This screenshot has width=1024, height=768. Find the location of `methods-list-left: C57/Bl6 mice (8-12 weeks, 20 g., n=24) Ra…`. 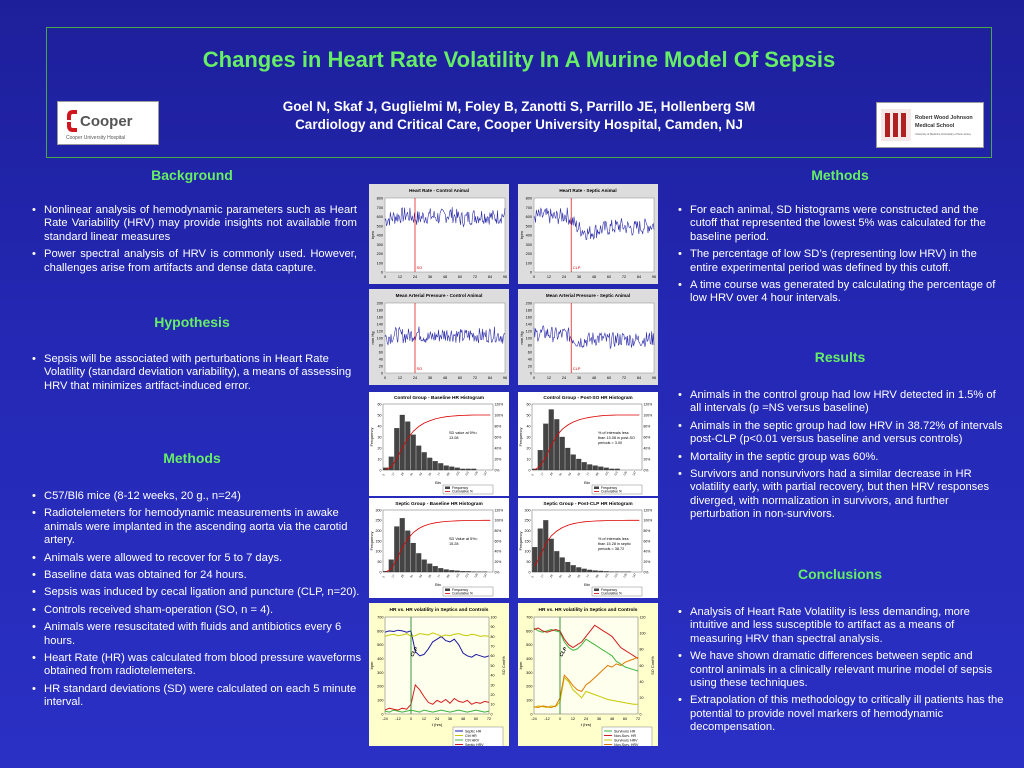

methods-list-left: C57/Bl6 mice (8-12 weeks, 20 g., n=24) Ra… is located at coordinates (196, 600).